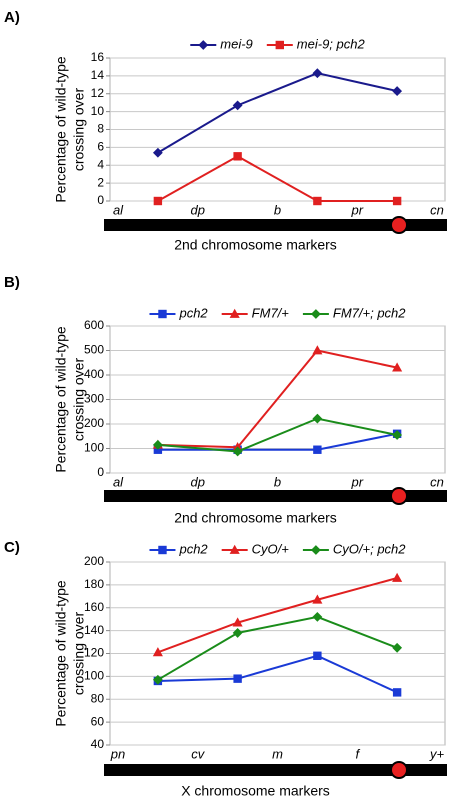 This screenshot has width=452, height=800. I want to click on legend-label: CyO/+, so click(271, 548).